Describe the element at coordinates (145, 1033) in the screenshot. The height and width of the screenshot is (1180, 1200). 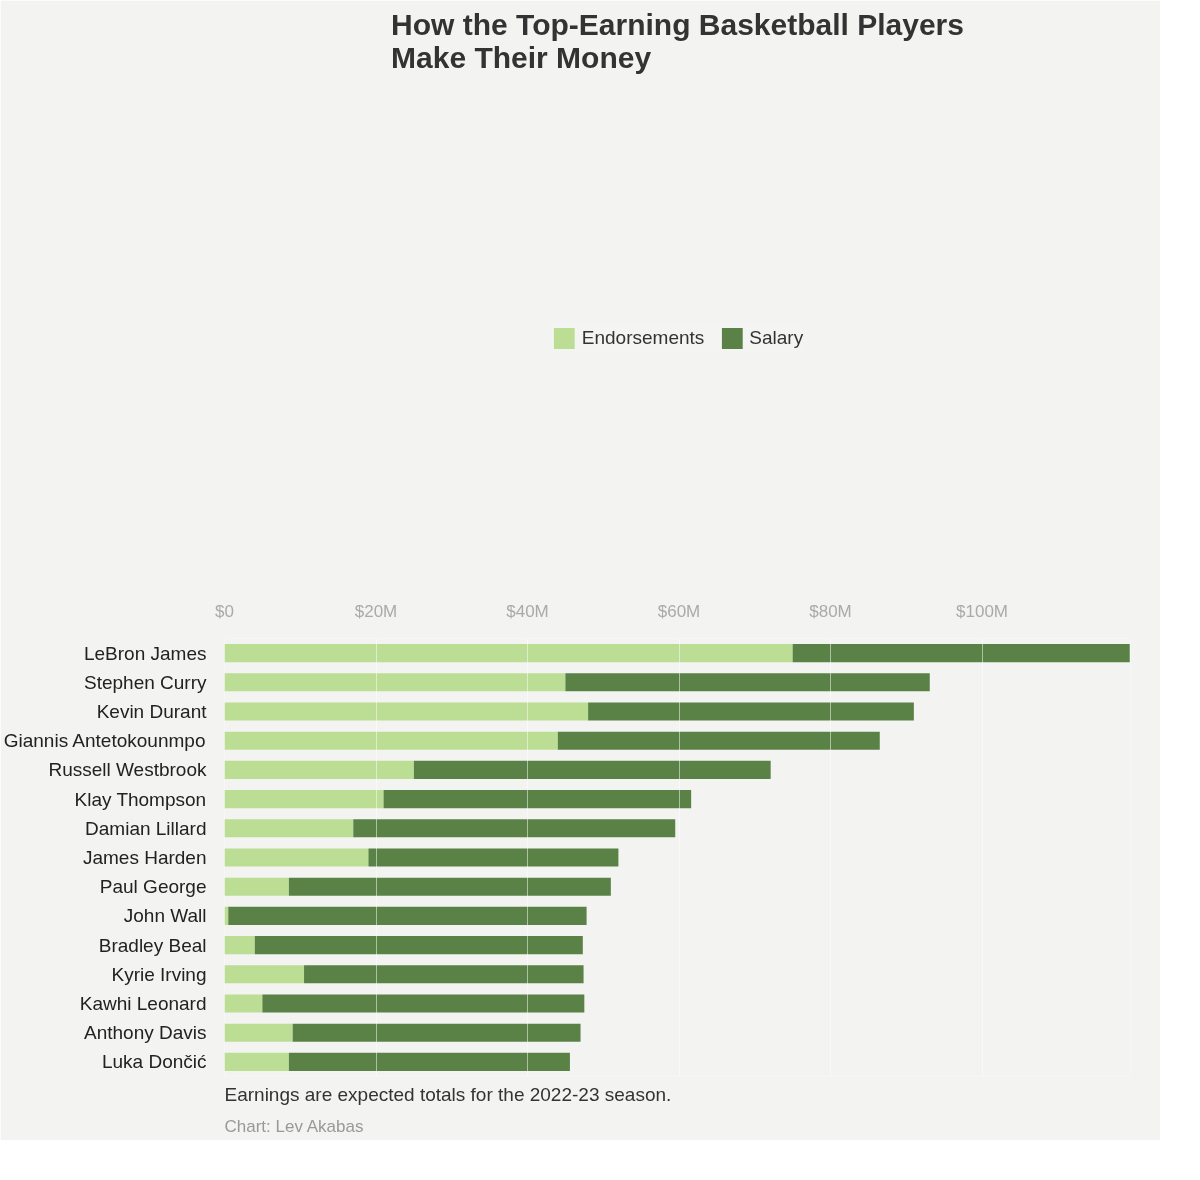
I see `y-tick-label: Anthony Davis` at that location.